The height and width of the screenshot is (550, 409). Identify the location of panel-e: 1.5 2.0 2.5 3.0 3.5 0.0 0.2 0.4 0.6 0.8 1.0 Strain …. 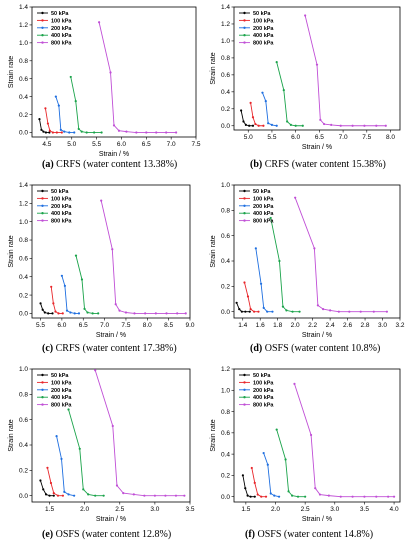
(101, 453).